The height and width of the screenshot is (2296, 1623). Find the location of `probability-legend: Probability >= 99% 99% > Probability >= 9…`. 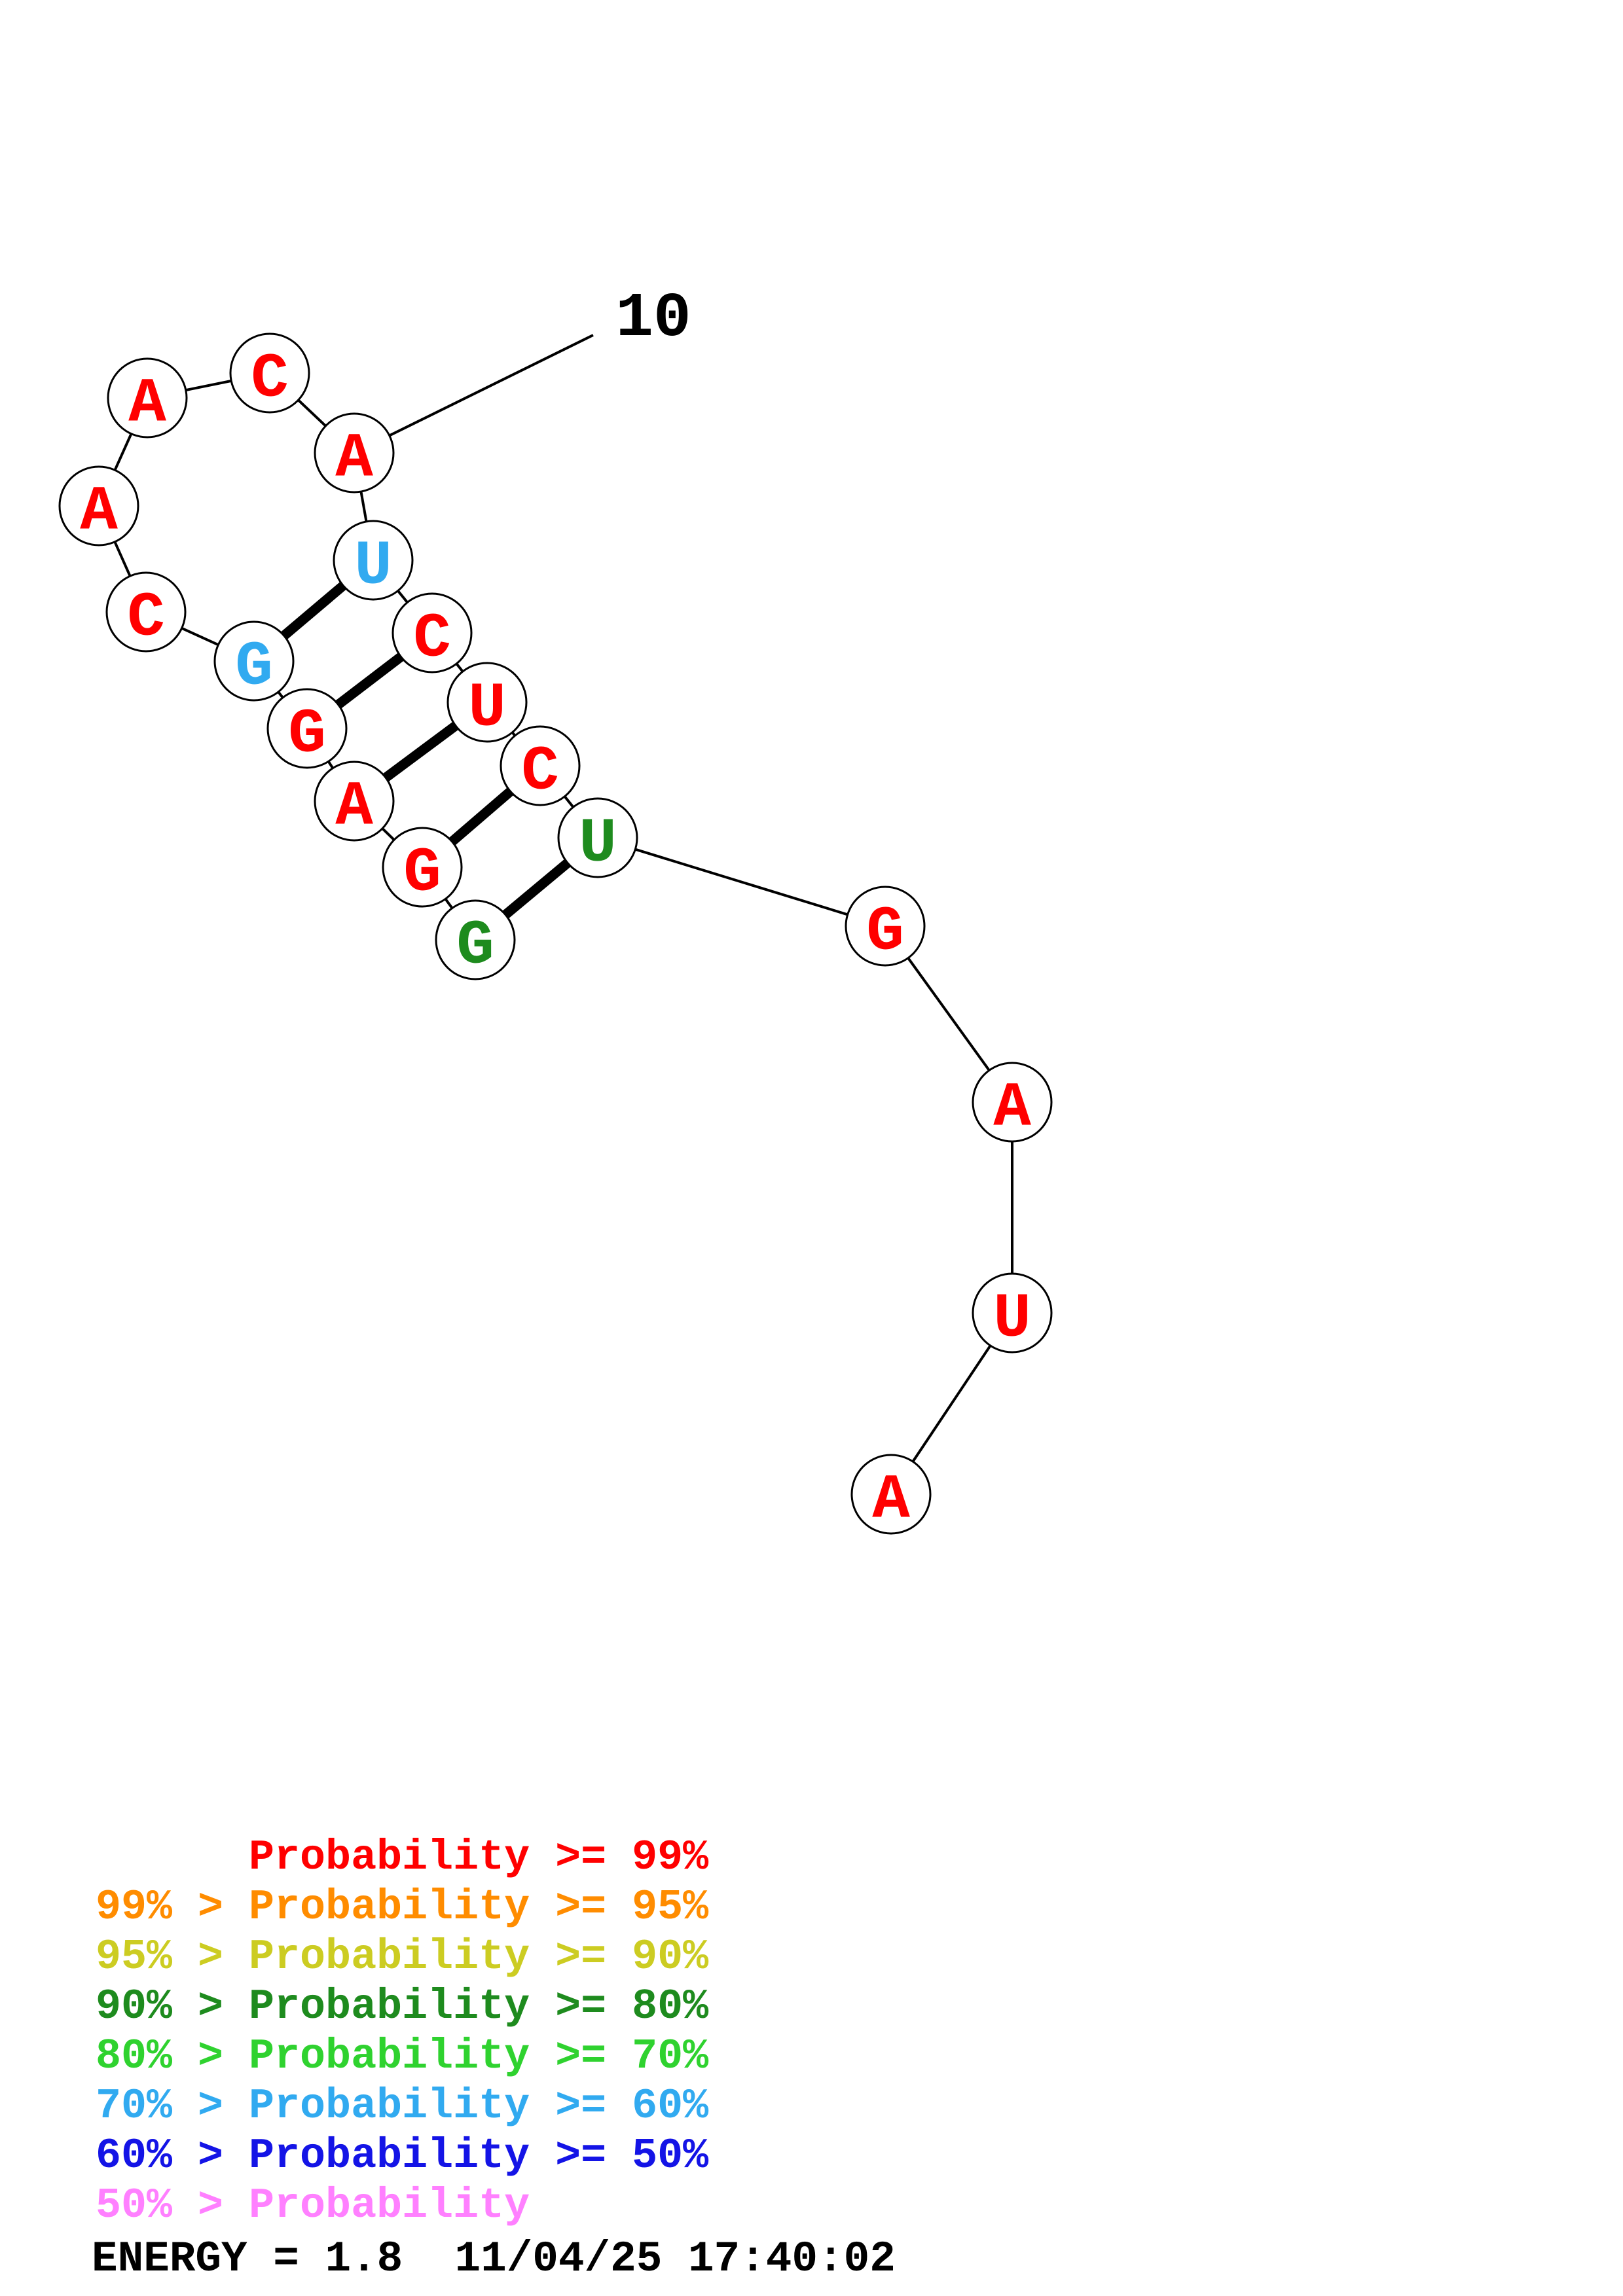

probability-legend: Probability >= 99% 99% > Probability >= 9… is located at coordinates (402, 2032).